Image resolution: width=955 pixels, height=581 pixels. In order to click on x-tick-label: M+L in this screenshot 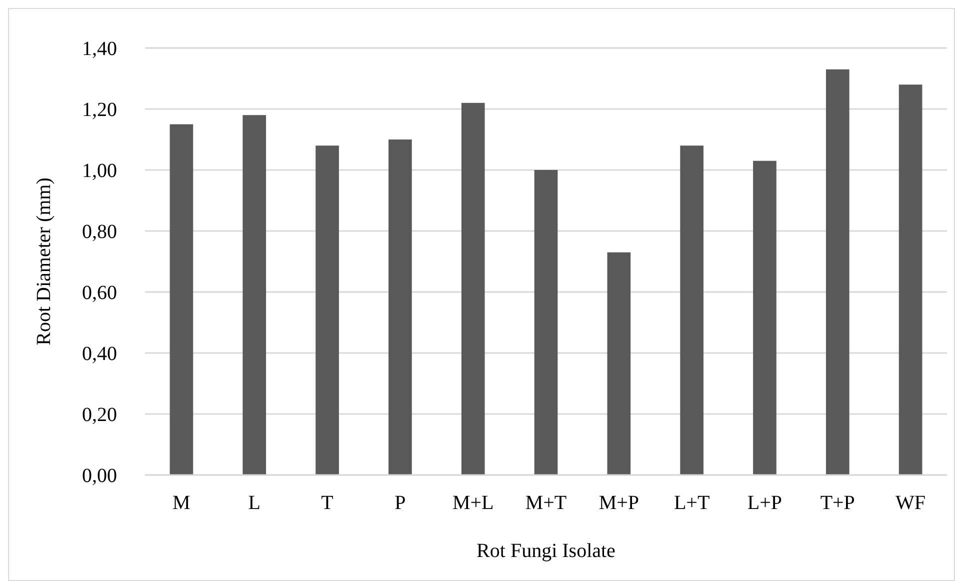, I will do `click(473, 503)`.